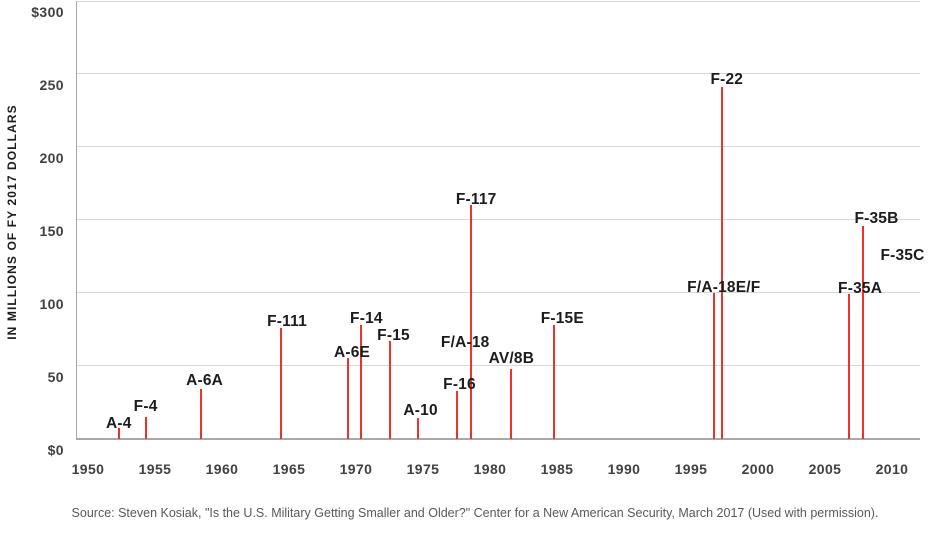  I want to click on stem-f-a-18e-f, so click(713, 365).